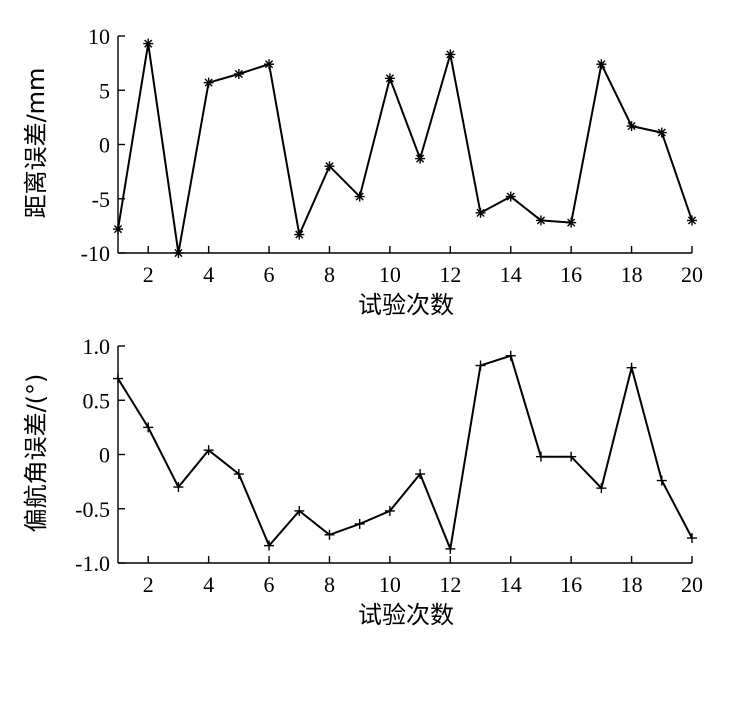 This screenshot has height=703, width=737. I want to click on chart-0-y-tick-label: 5, so click(104, 90).